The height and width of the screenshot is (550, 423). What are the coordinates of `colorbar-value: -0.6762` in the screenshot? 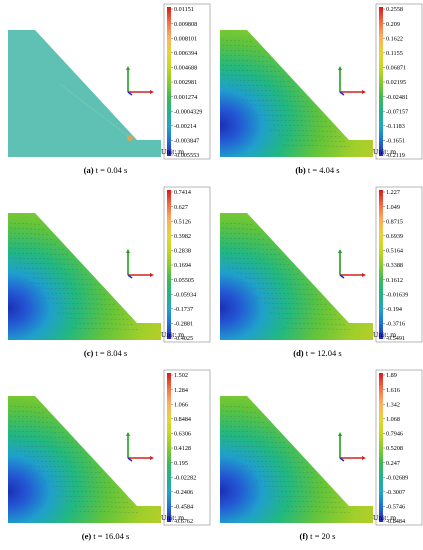 It's located at (183, 521).